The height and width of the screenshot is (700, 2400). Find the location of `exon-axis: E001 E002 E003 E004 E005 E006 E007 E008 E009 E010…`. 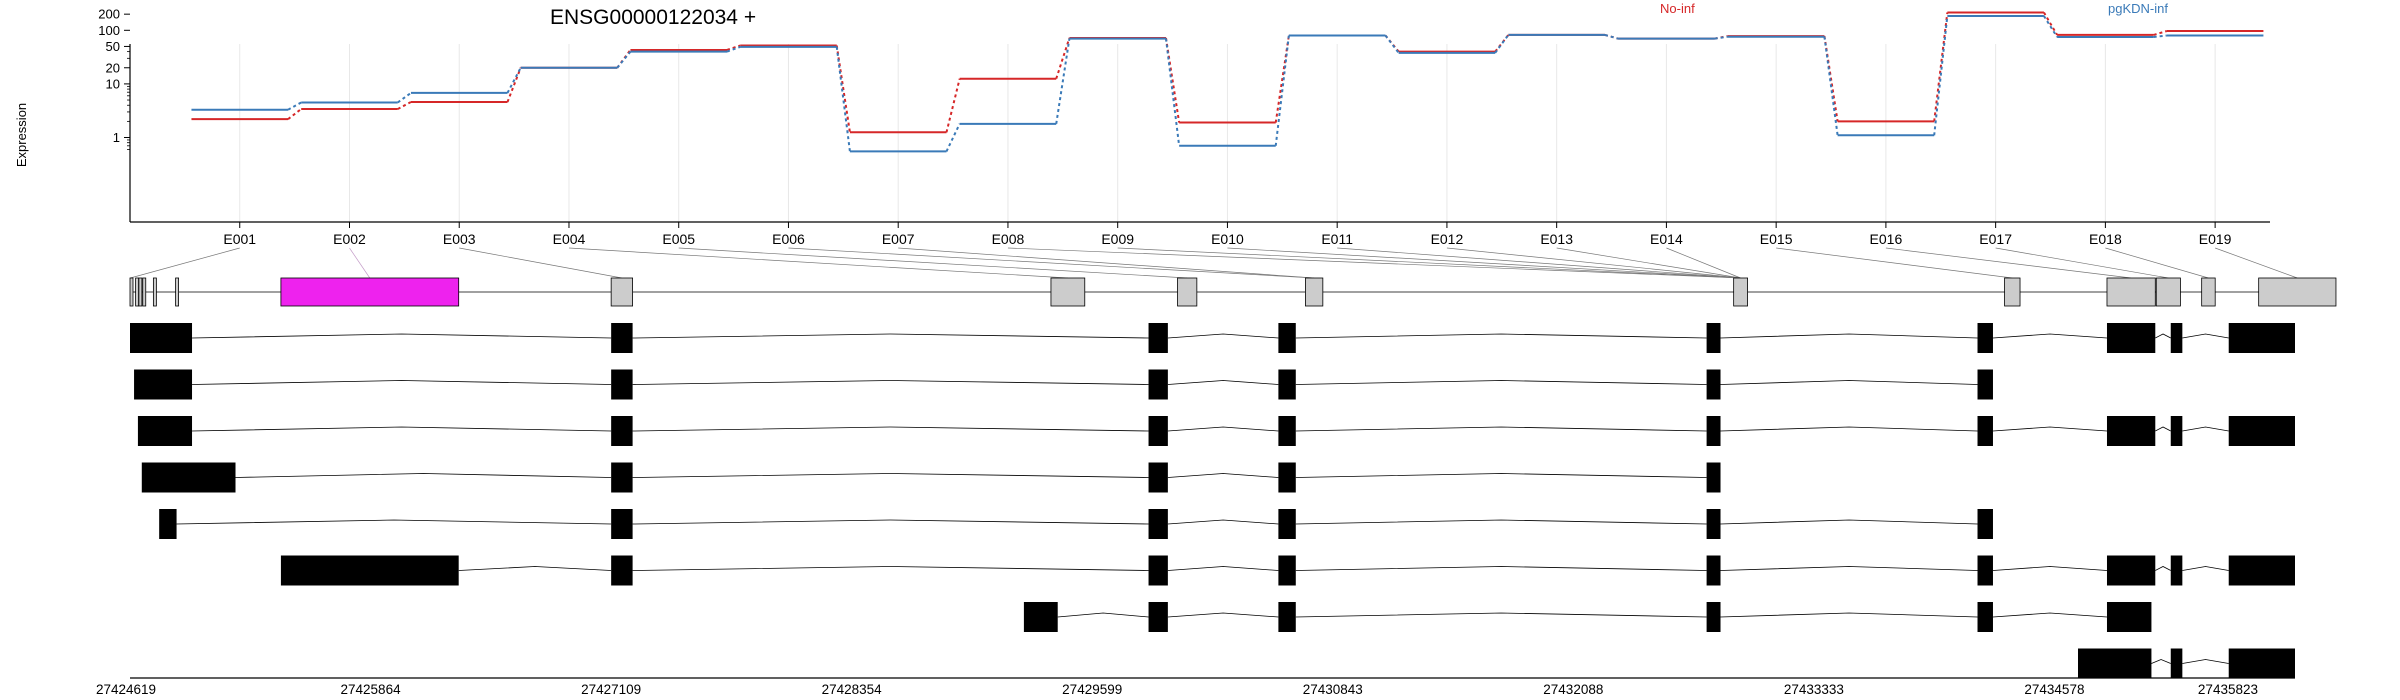

exon-axis: E001 E002 E003 E004 E005 E006 E007 E008 E009 E010… is located at coordinates (1200, 234).